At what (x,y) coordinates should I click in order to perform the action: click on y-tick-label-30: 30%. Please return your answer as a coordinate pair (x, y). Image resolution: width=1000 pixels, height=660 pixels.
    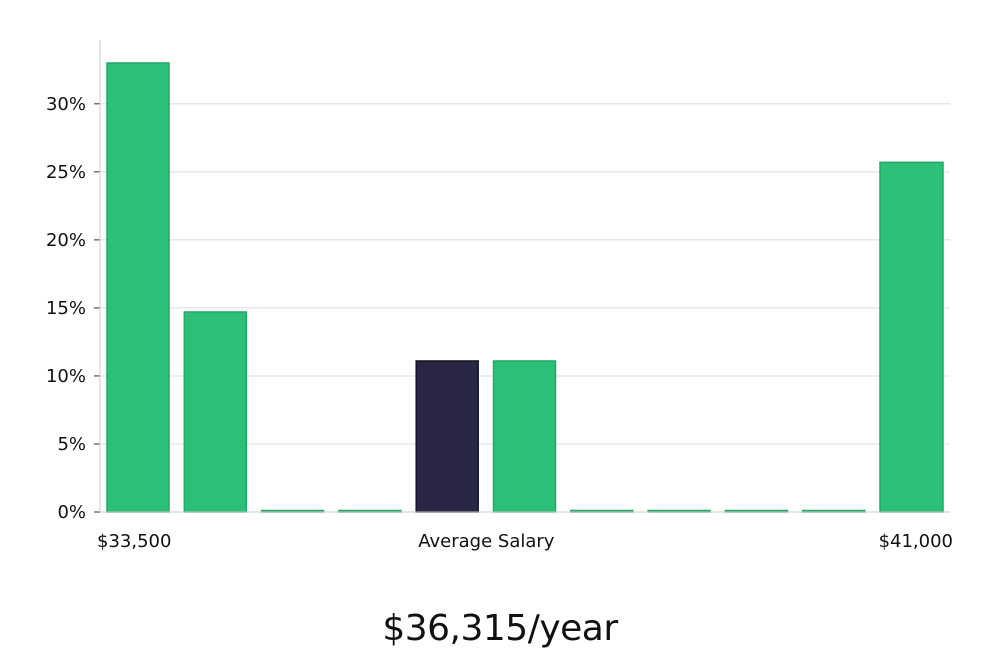
    Looking at the image, I should click on (66, 104).